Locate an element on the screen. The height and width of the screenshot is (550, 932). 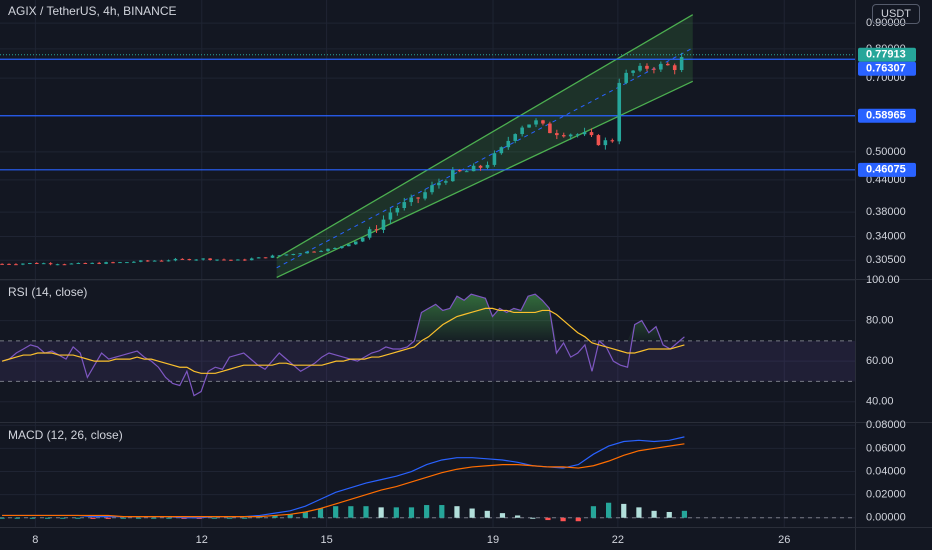
date-tick-label: 15 is located at coordinates (326, 540).